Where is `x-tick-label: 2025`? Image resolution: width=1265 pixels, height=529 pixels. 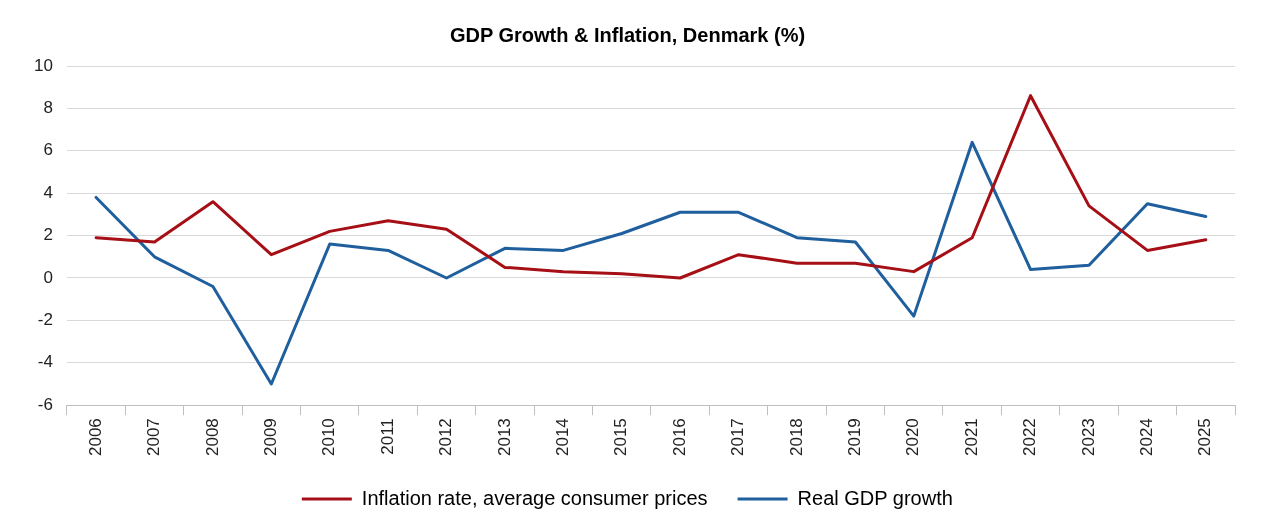
x-tick-label: 2025 is located at coordinates (1205, 437).